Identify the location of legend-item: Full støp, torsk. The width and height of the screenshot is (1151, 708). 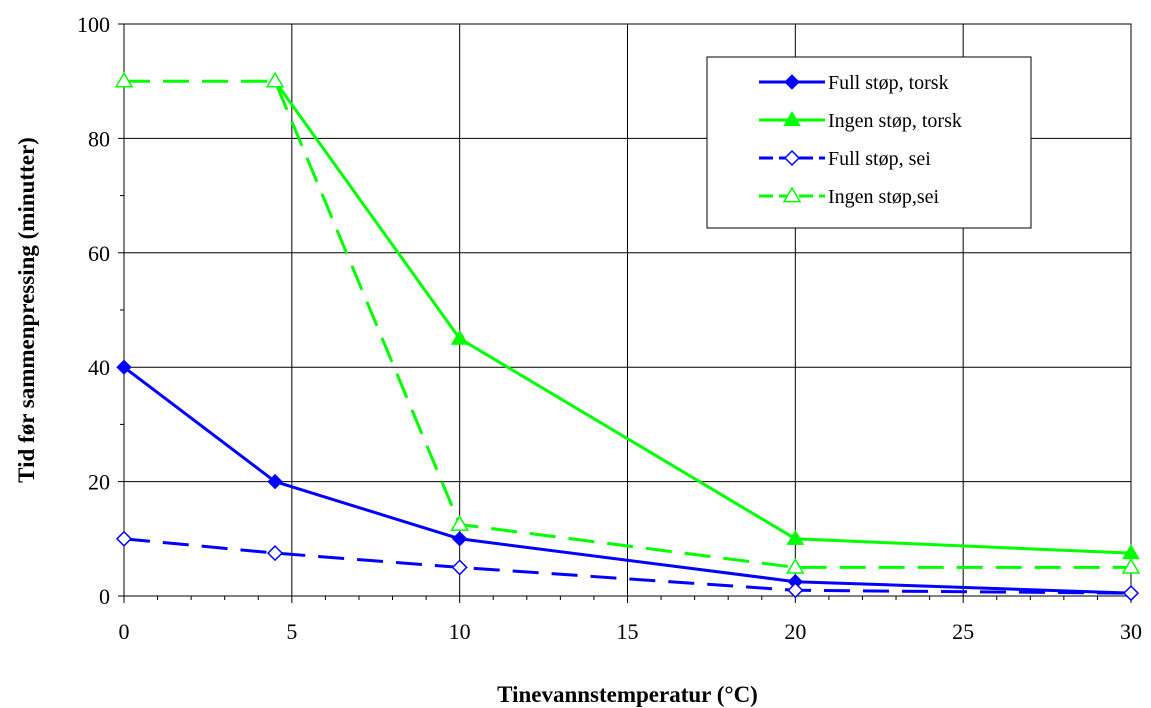
(854, 83).